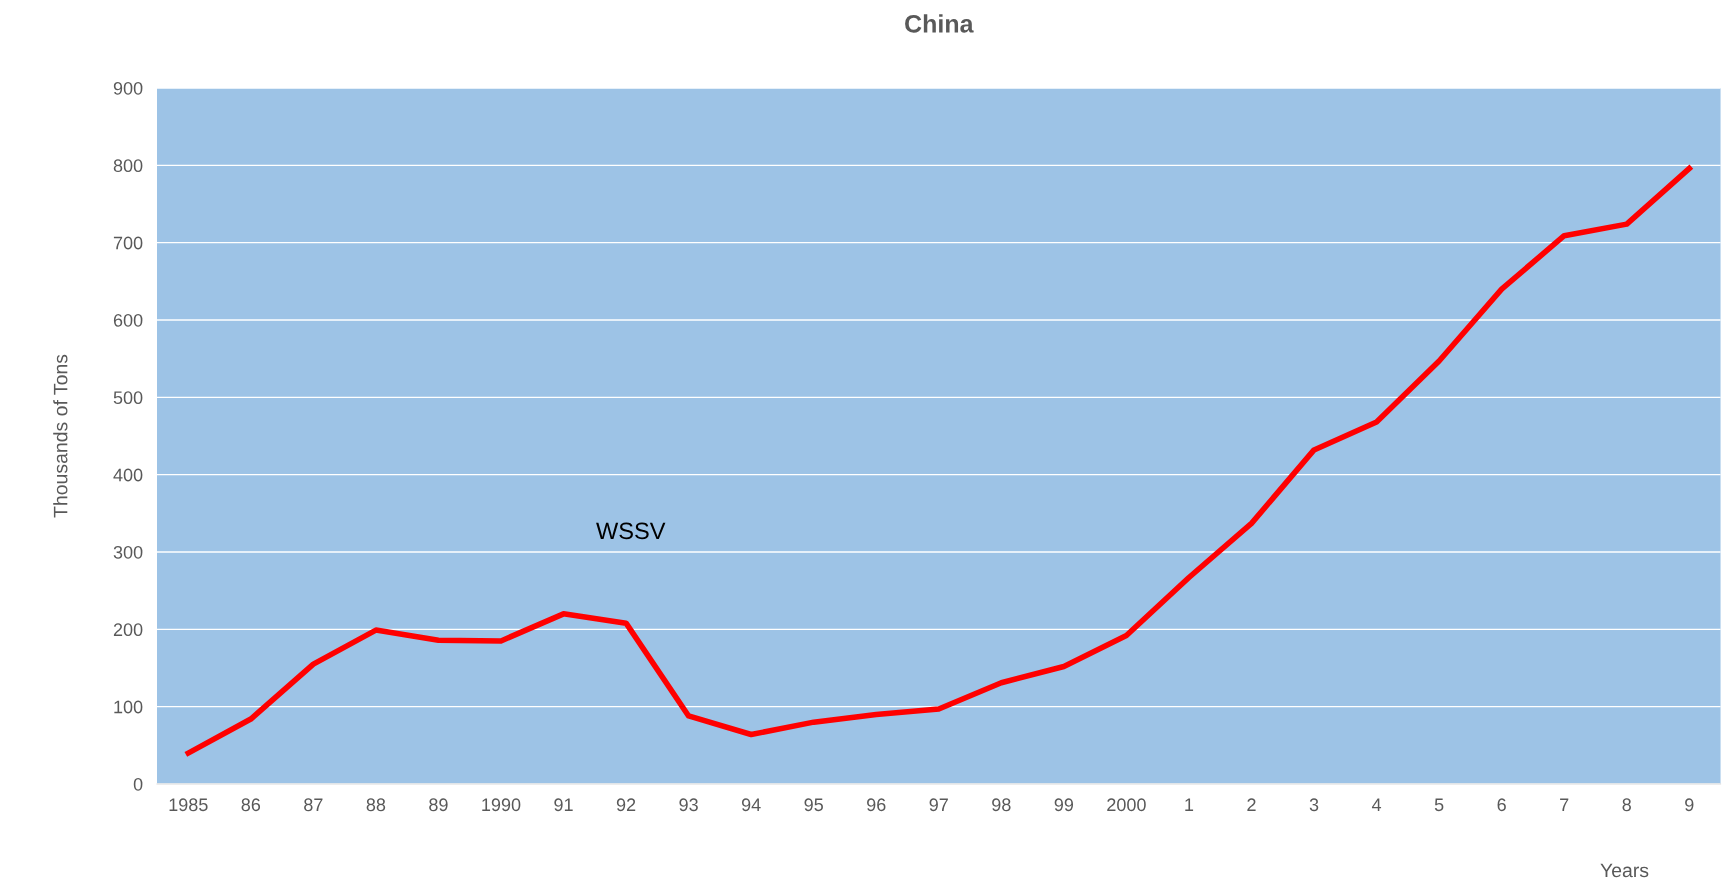 This screenshot has width=1724, height=890. Describe the element at coordinates (501, 805) in the screenshot. I see `x-tick-label: 1990` at that location.